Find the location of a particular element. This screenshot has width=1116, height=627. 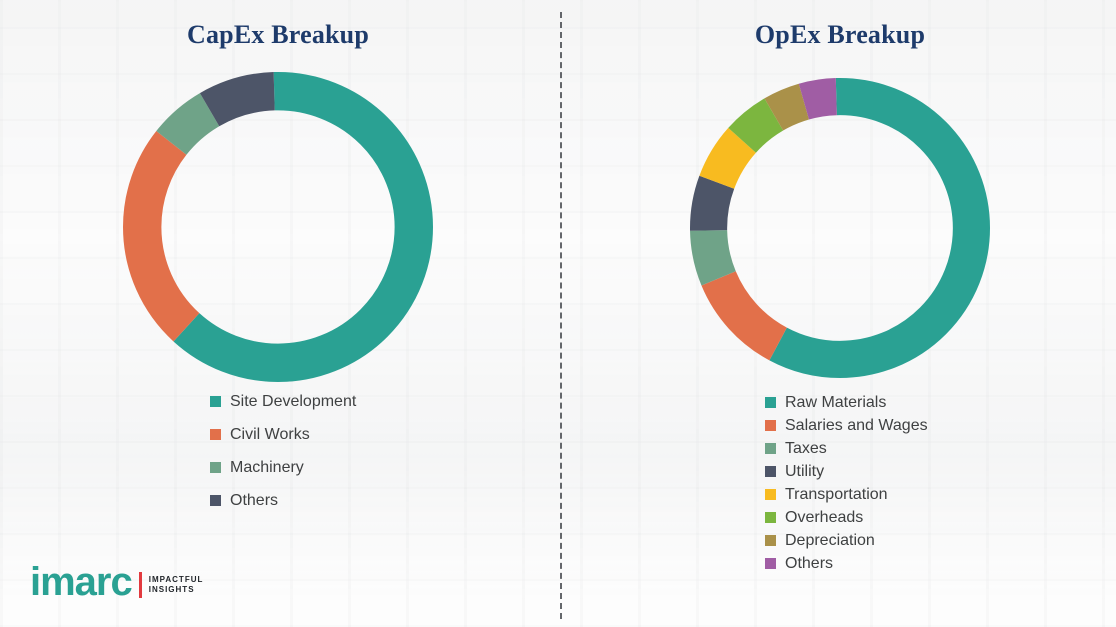

legend-item-overheads: Overheads is located at coordinates (846, 517).